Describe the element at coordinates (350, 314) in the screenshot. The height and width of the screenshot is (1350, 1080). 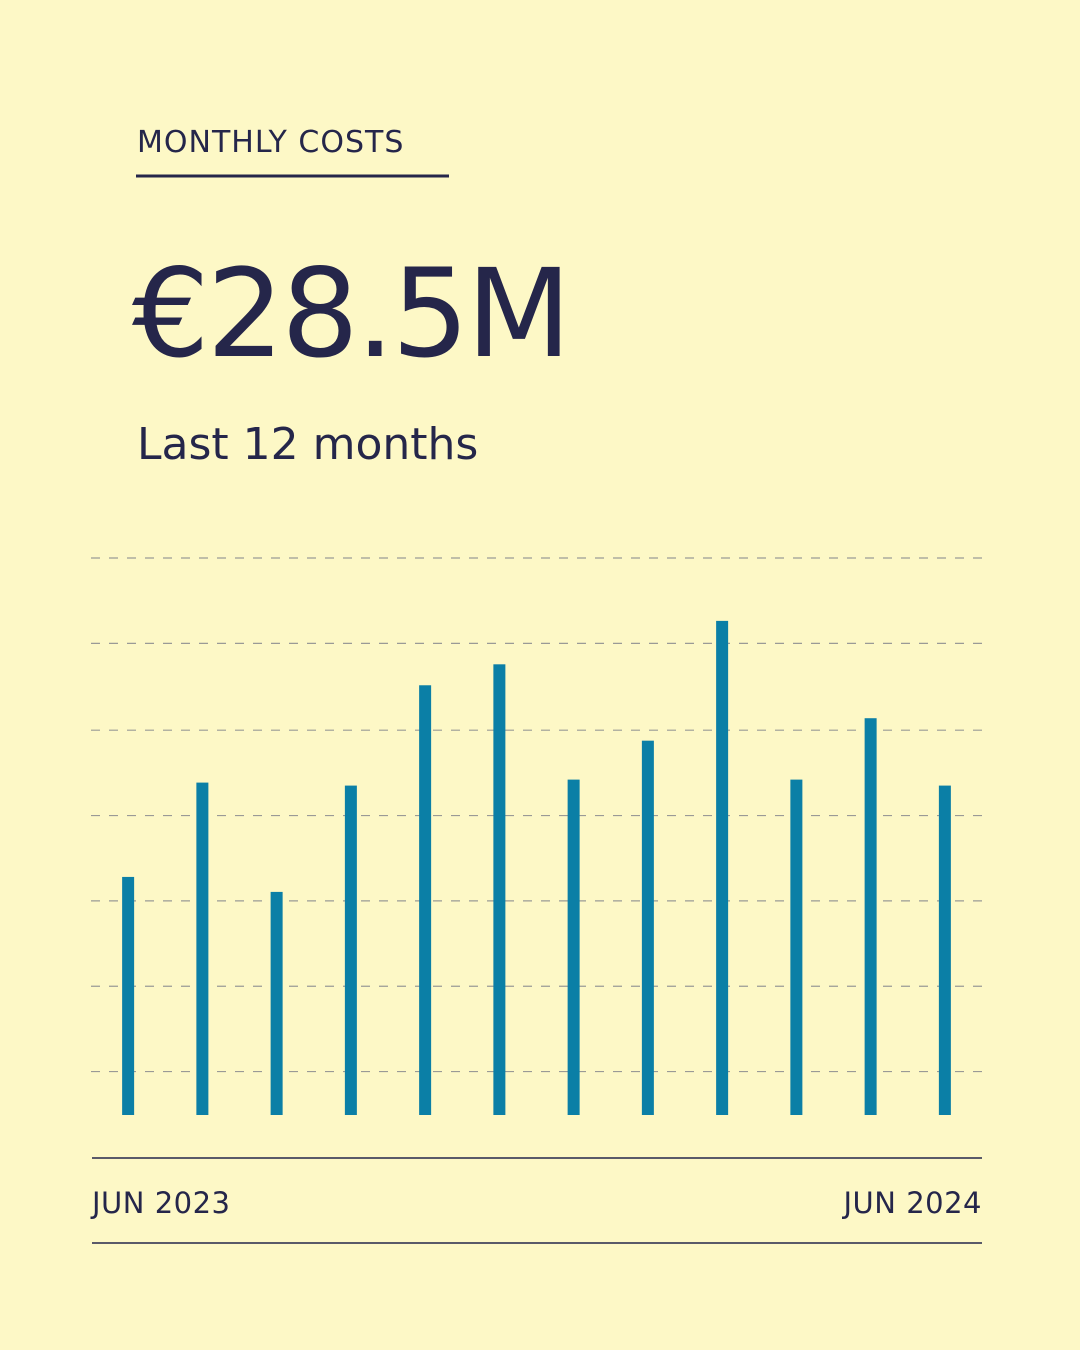
I see `headline-value: €28.5M` at that location.